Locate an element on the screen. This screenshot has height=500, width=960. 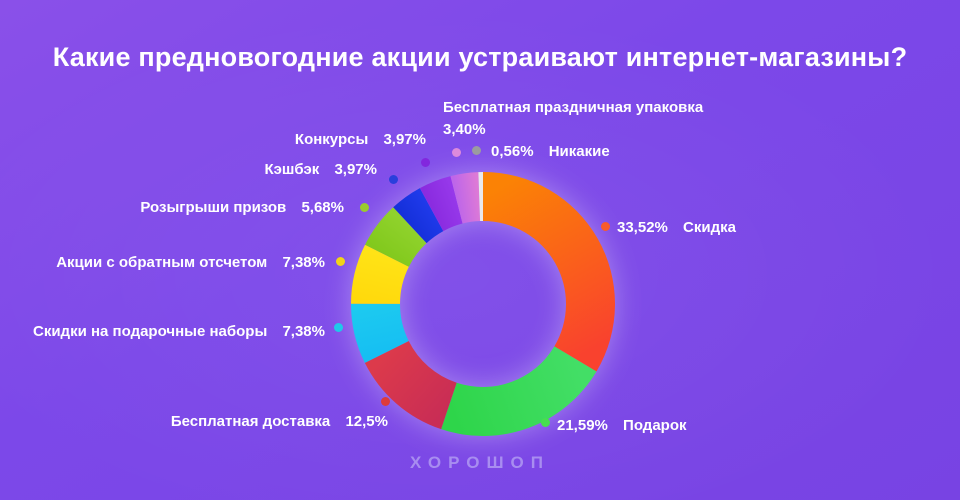
callout-cashback: Кэшбэк 3,97% is located at coordinates (320, 170).